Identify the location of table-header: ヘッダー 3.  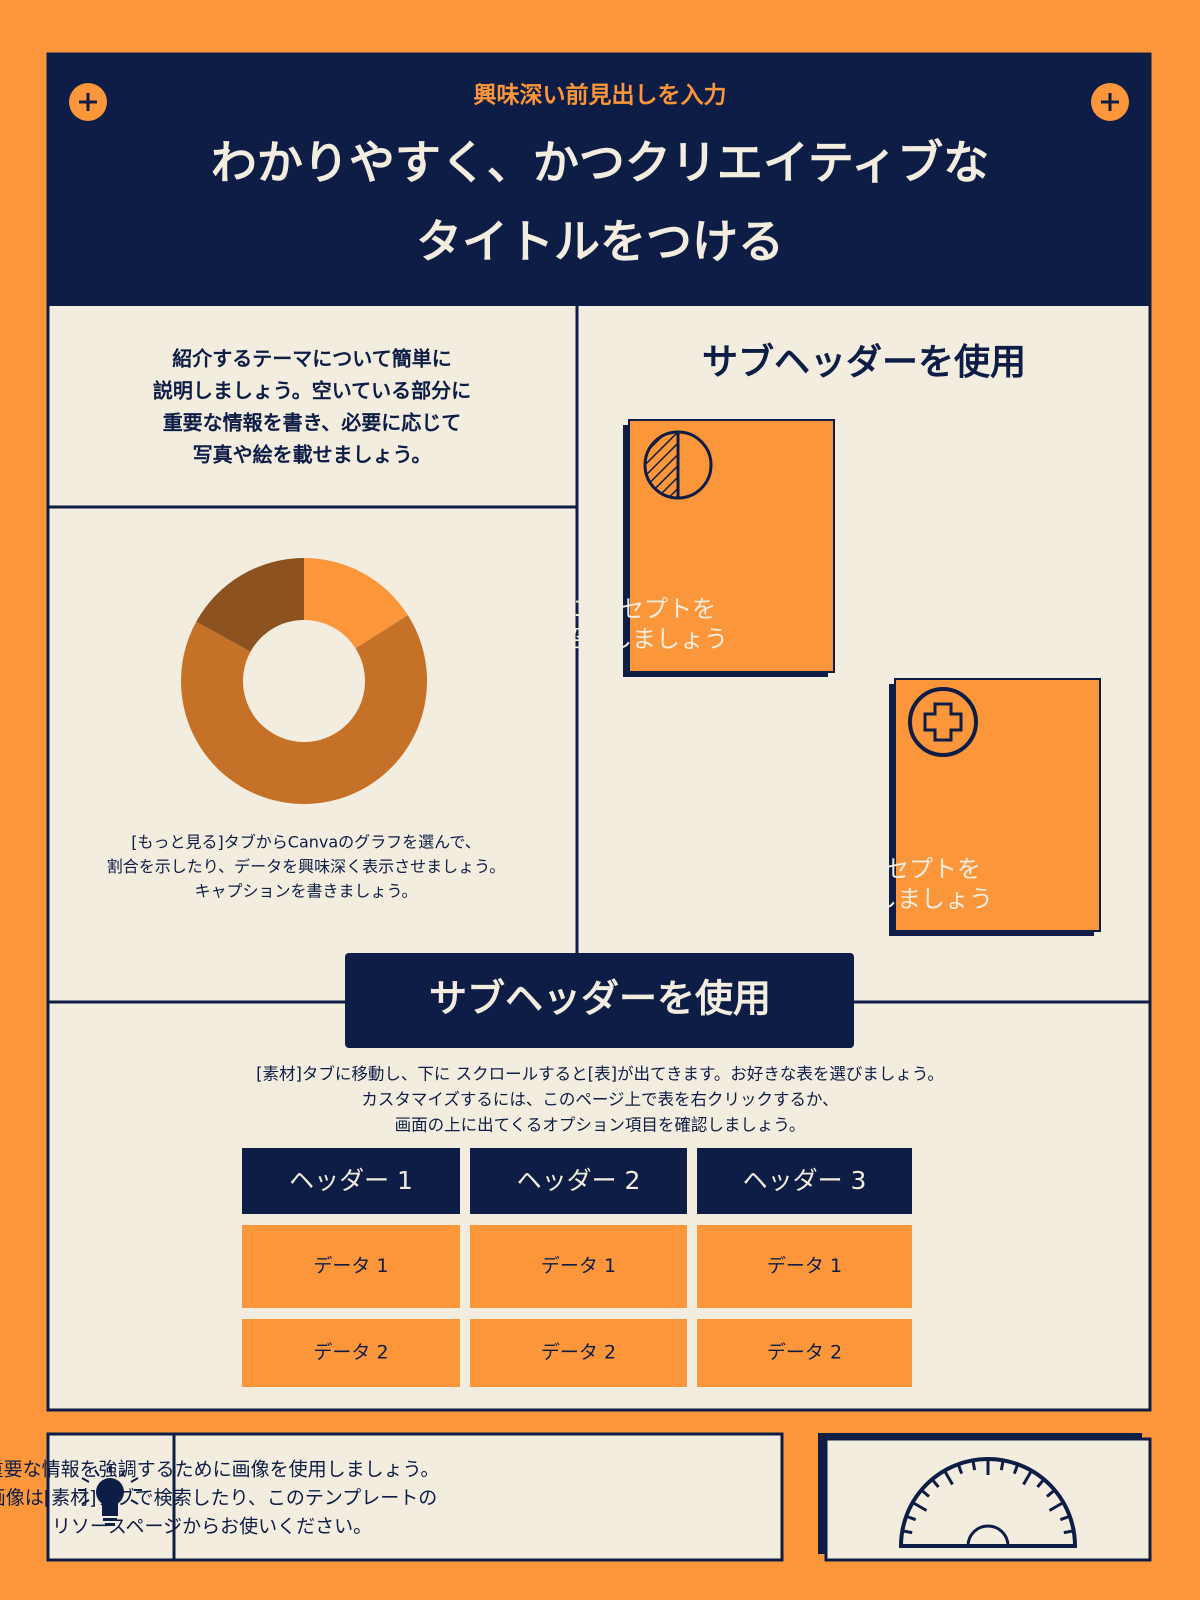
(805, 1180).